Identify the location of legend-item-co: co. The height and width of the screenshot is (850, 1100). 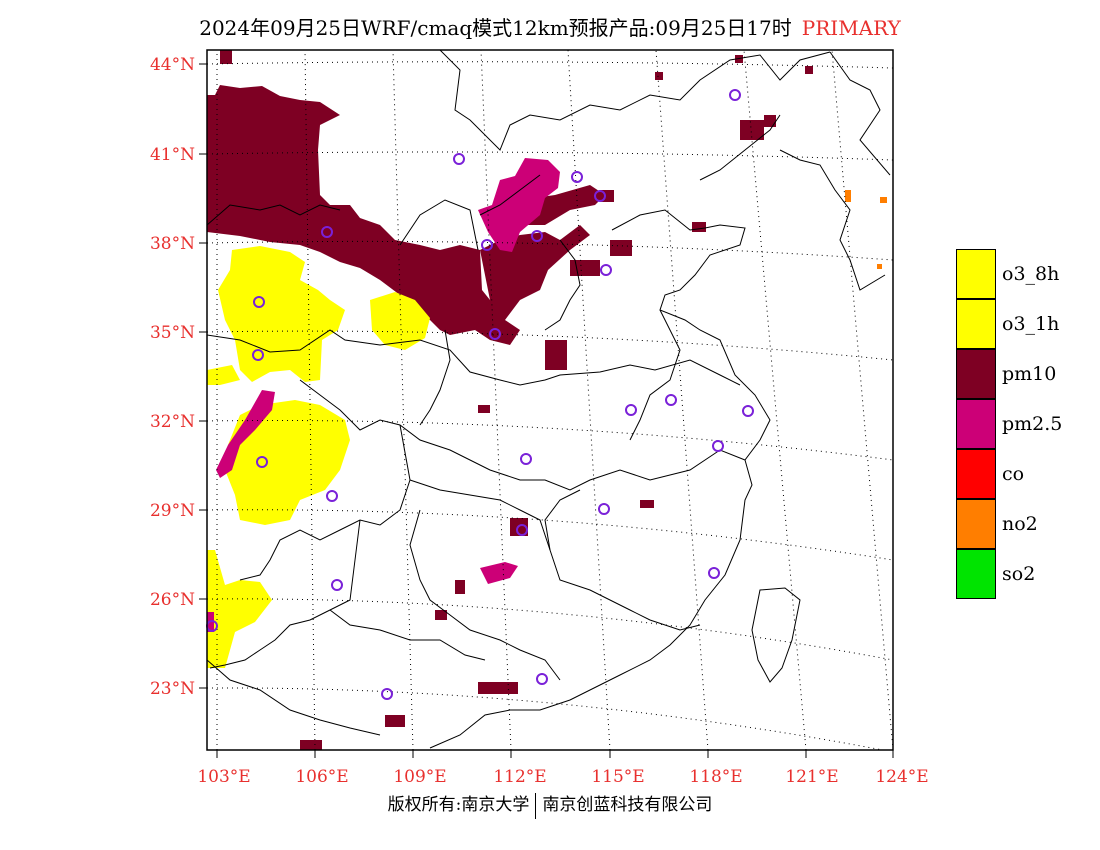
(1026, 474).